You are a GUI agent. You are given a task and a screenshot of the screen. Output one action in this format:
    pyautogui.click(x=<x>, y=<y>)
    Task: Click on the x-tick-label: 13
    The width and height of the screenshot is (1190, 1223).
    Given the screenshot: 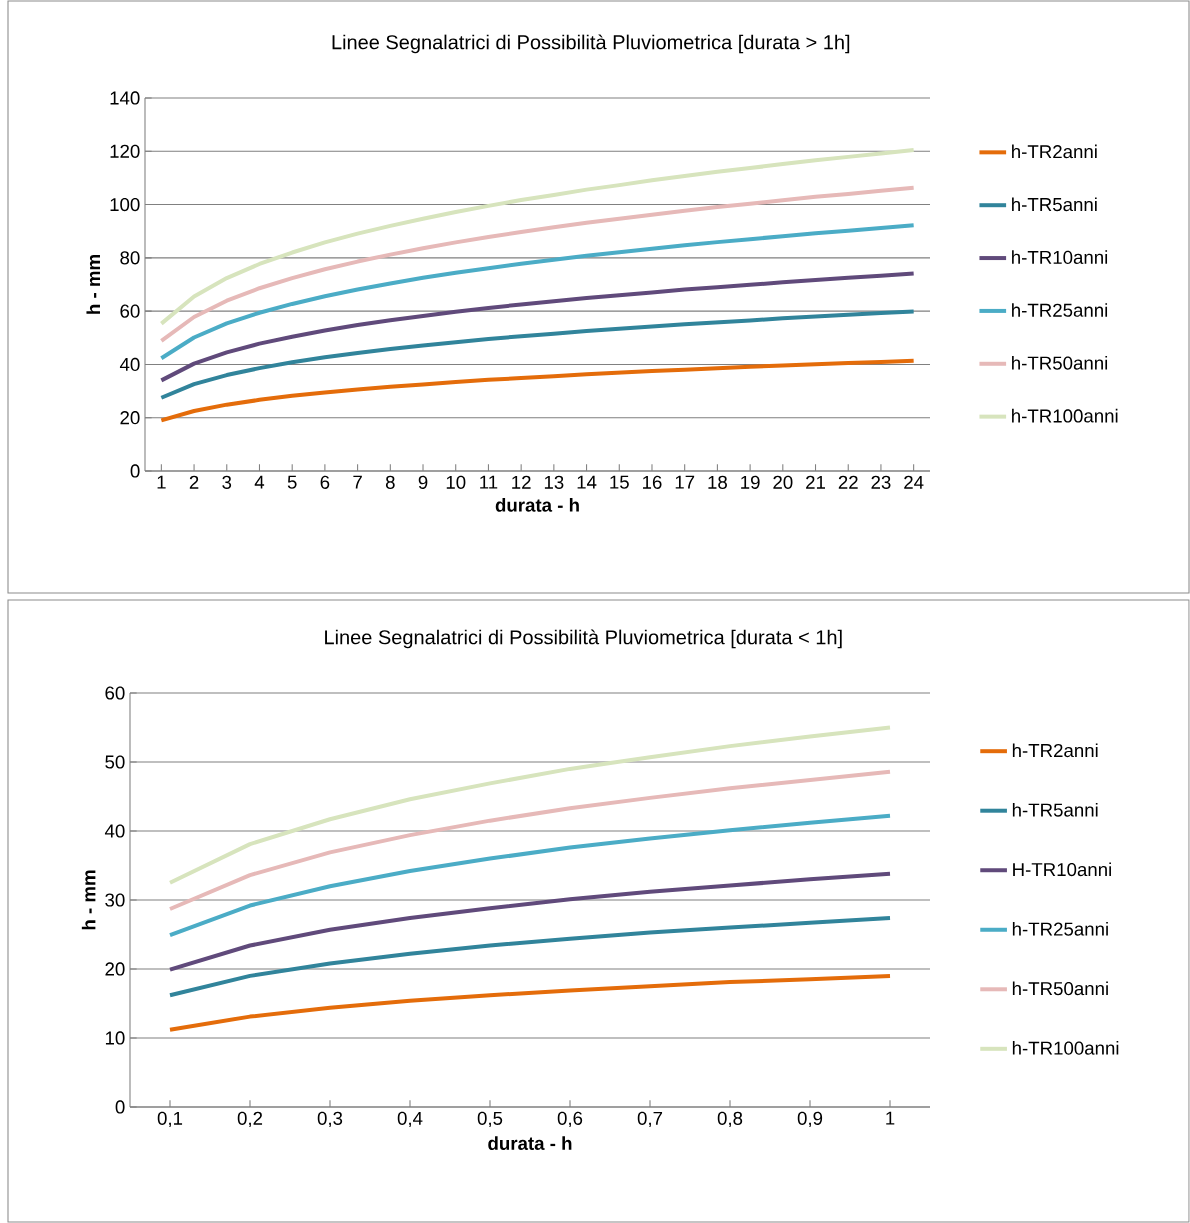 What is the action you would take?
    pyautogui.click(x=554, y=482)
    